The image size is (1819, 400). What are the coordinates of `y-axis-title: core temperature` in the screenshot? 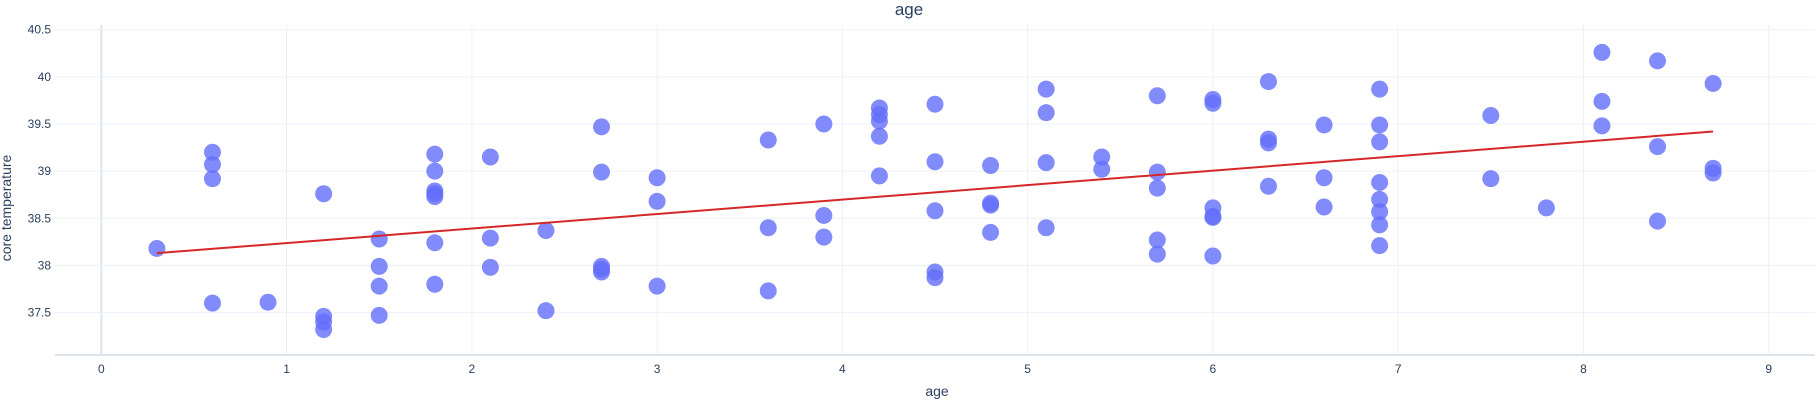 It's located at (7, 207).